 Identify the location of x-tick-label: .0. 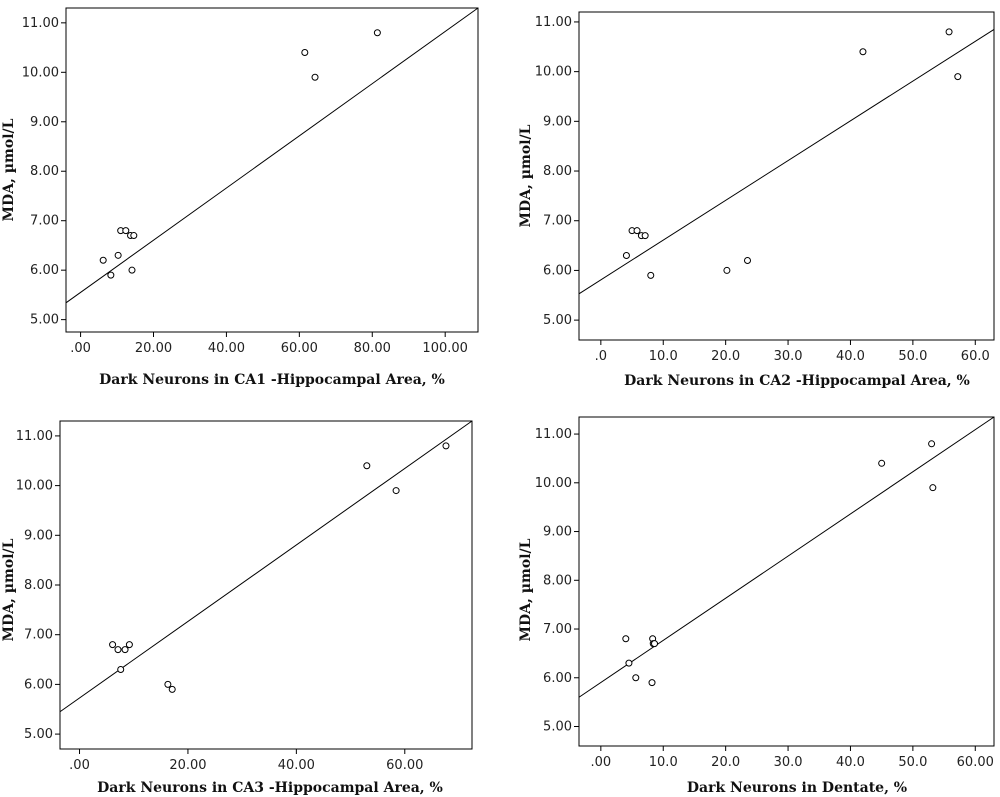
(601, 356).